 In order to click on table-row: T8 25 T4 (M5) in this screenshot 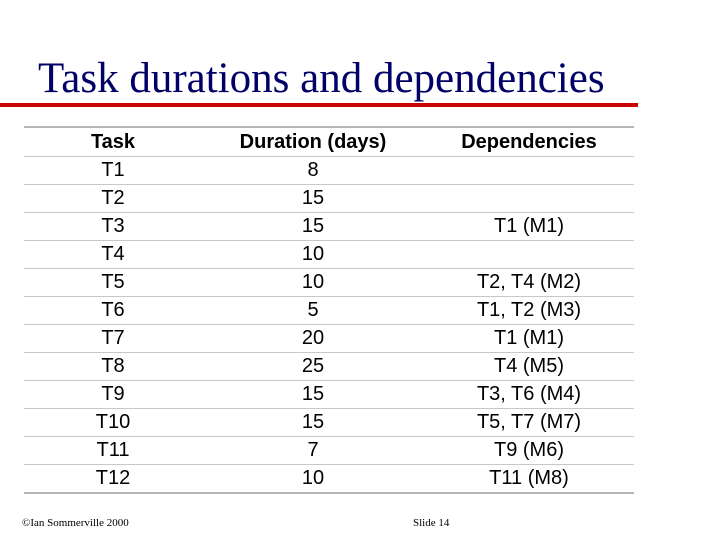, I will do `click(329, 366)`.